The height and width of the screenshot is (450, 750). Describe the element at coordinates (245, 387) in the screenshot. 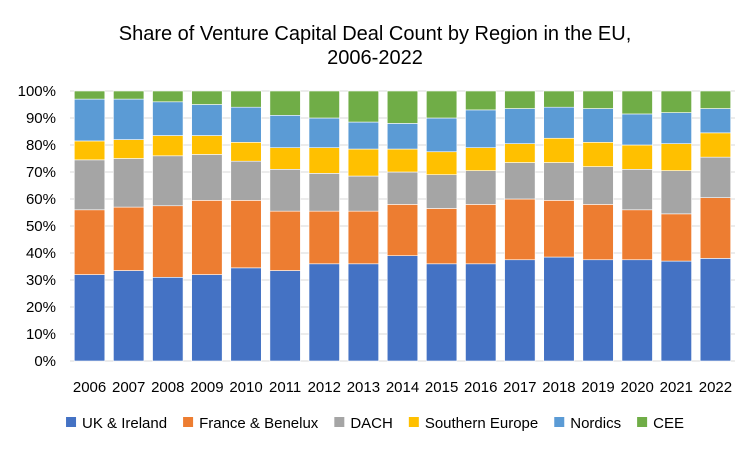

I see `x-tick-label: 2010` at that location.